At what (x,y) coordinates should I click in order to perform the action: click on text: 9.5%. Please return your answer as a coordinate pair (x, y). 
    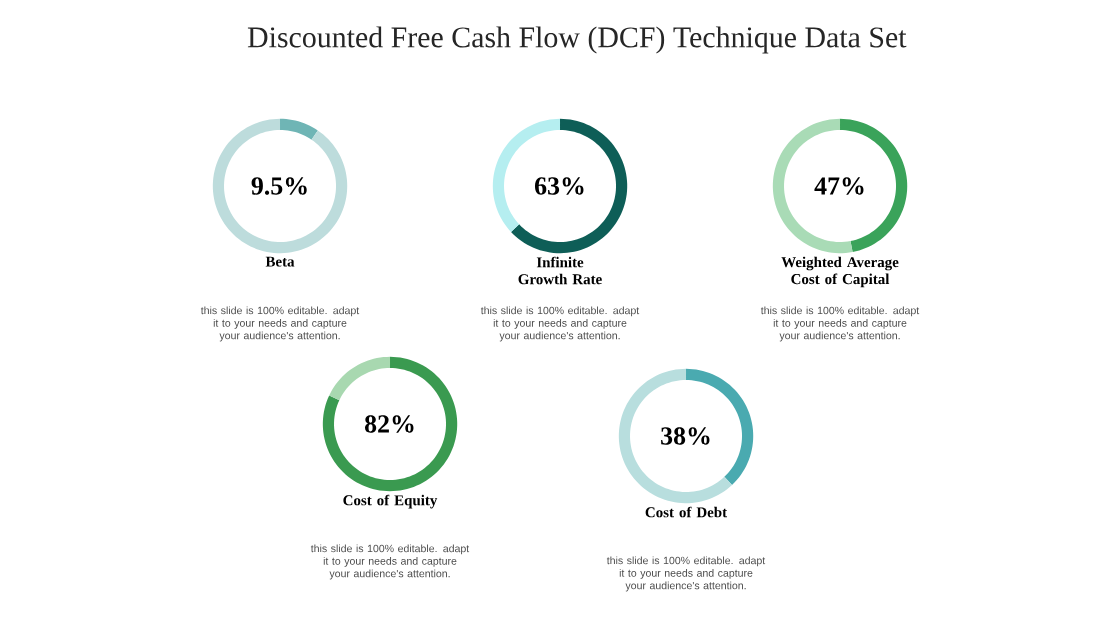
    Looking at the image, I should click on (279, 186).